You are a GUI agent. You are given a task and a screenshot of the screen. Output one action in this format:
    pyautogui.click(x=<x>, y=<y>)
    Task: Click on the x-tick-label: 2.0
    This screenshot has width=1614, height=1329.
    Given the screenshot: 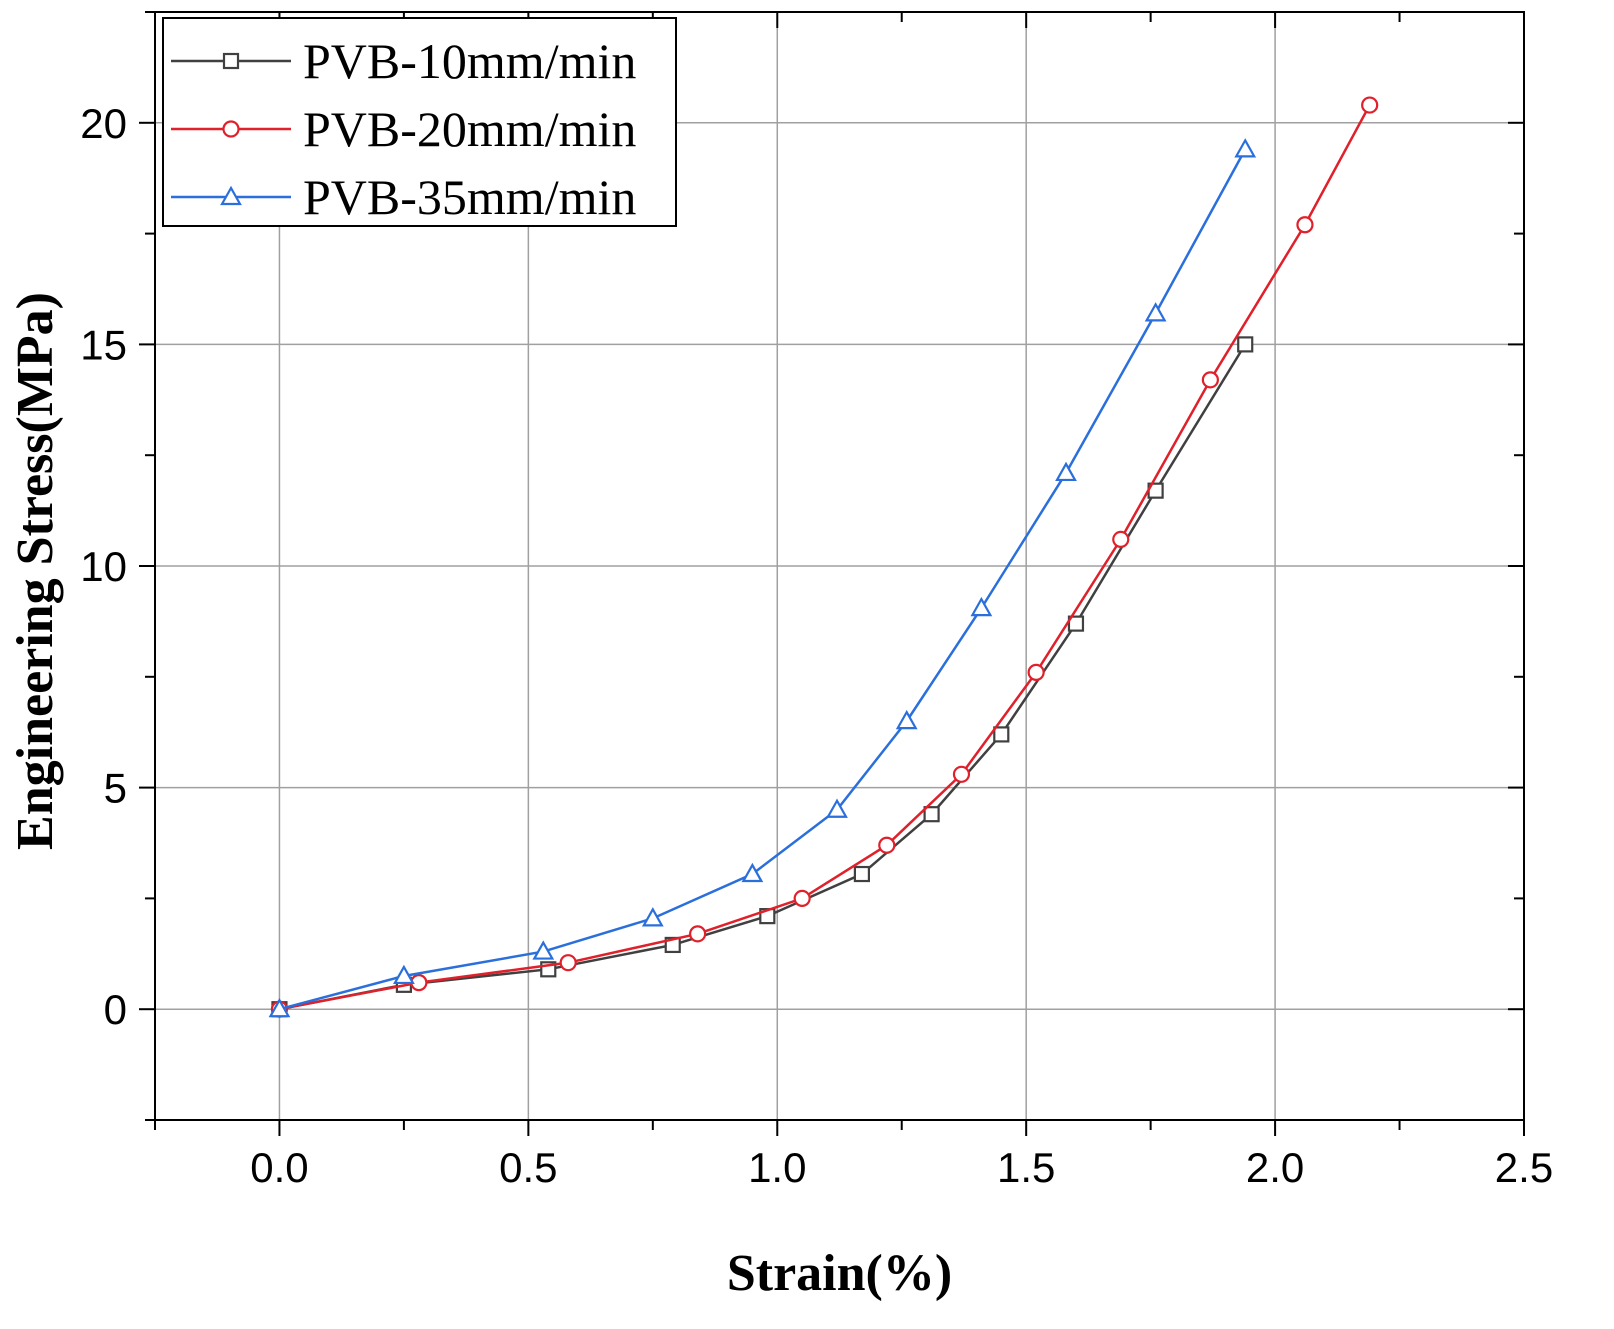 What is the action you would take?
    pyautogui.click(x=1275, y=1167)
    